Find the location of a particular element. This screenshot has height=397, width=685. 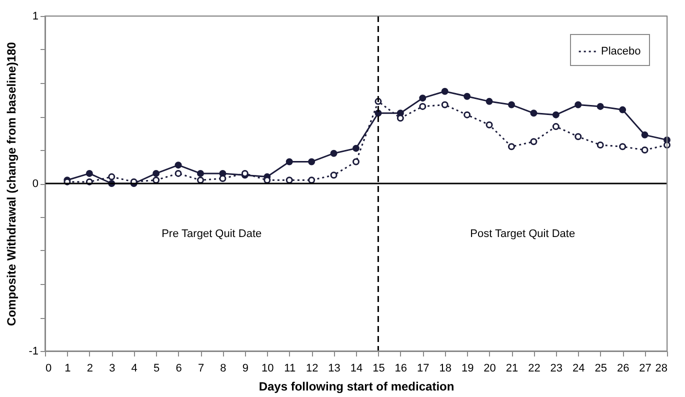

x-tick-label: 16 is located at coordinates (401, 368).